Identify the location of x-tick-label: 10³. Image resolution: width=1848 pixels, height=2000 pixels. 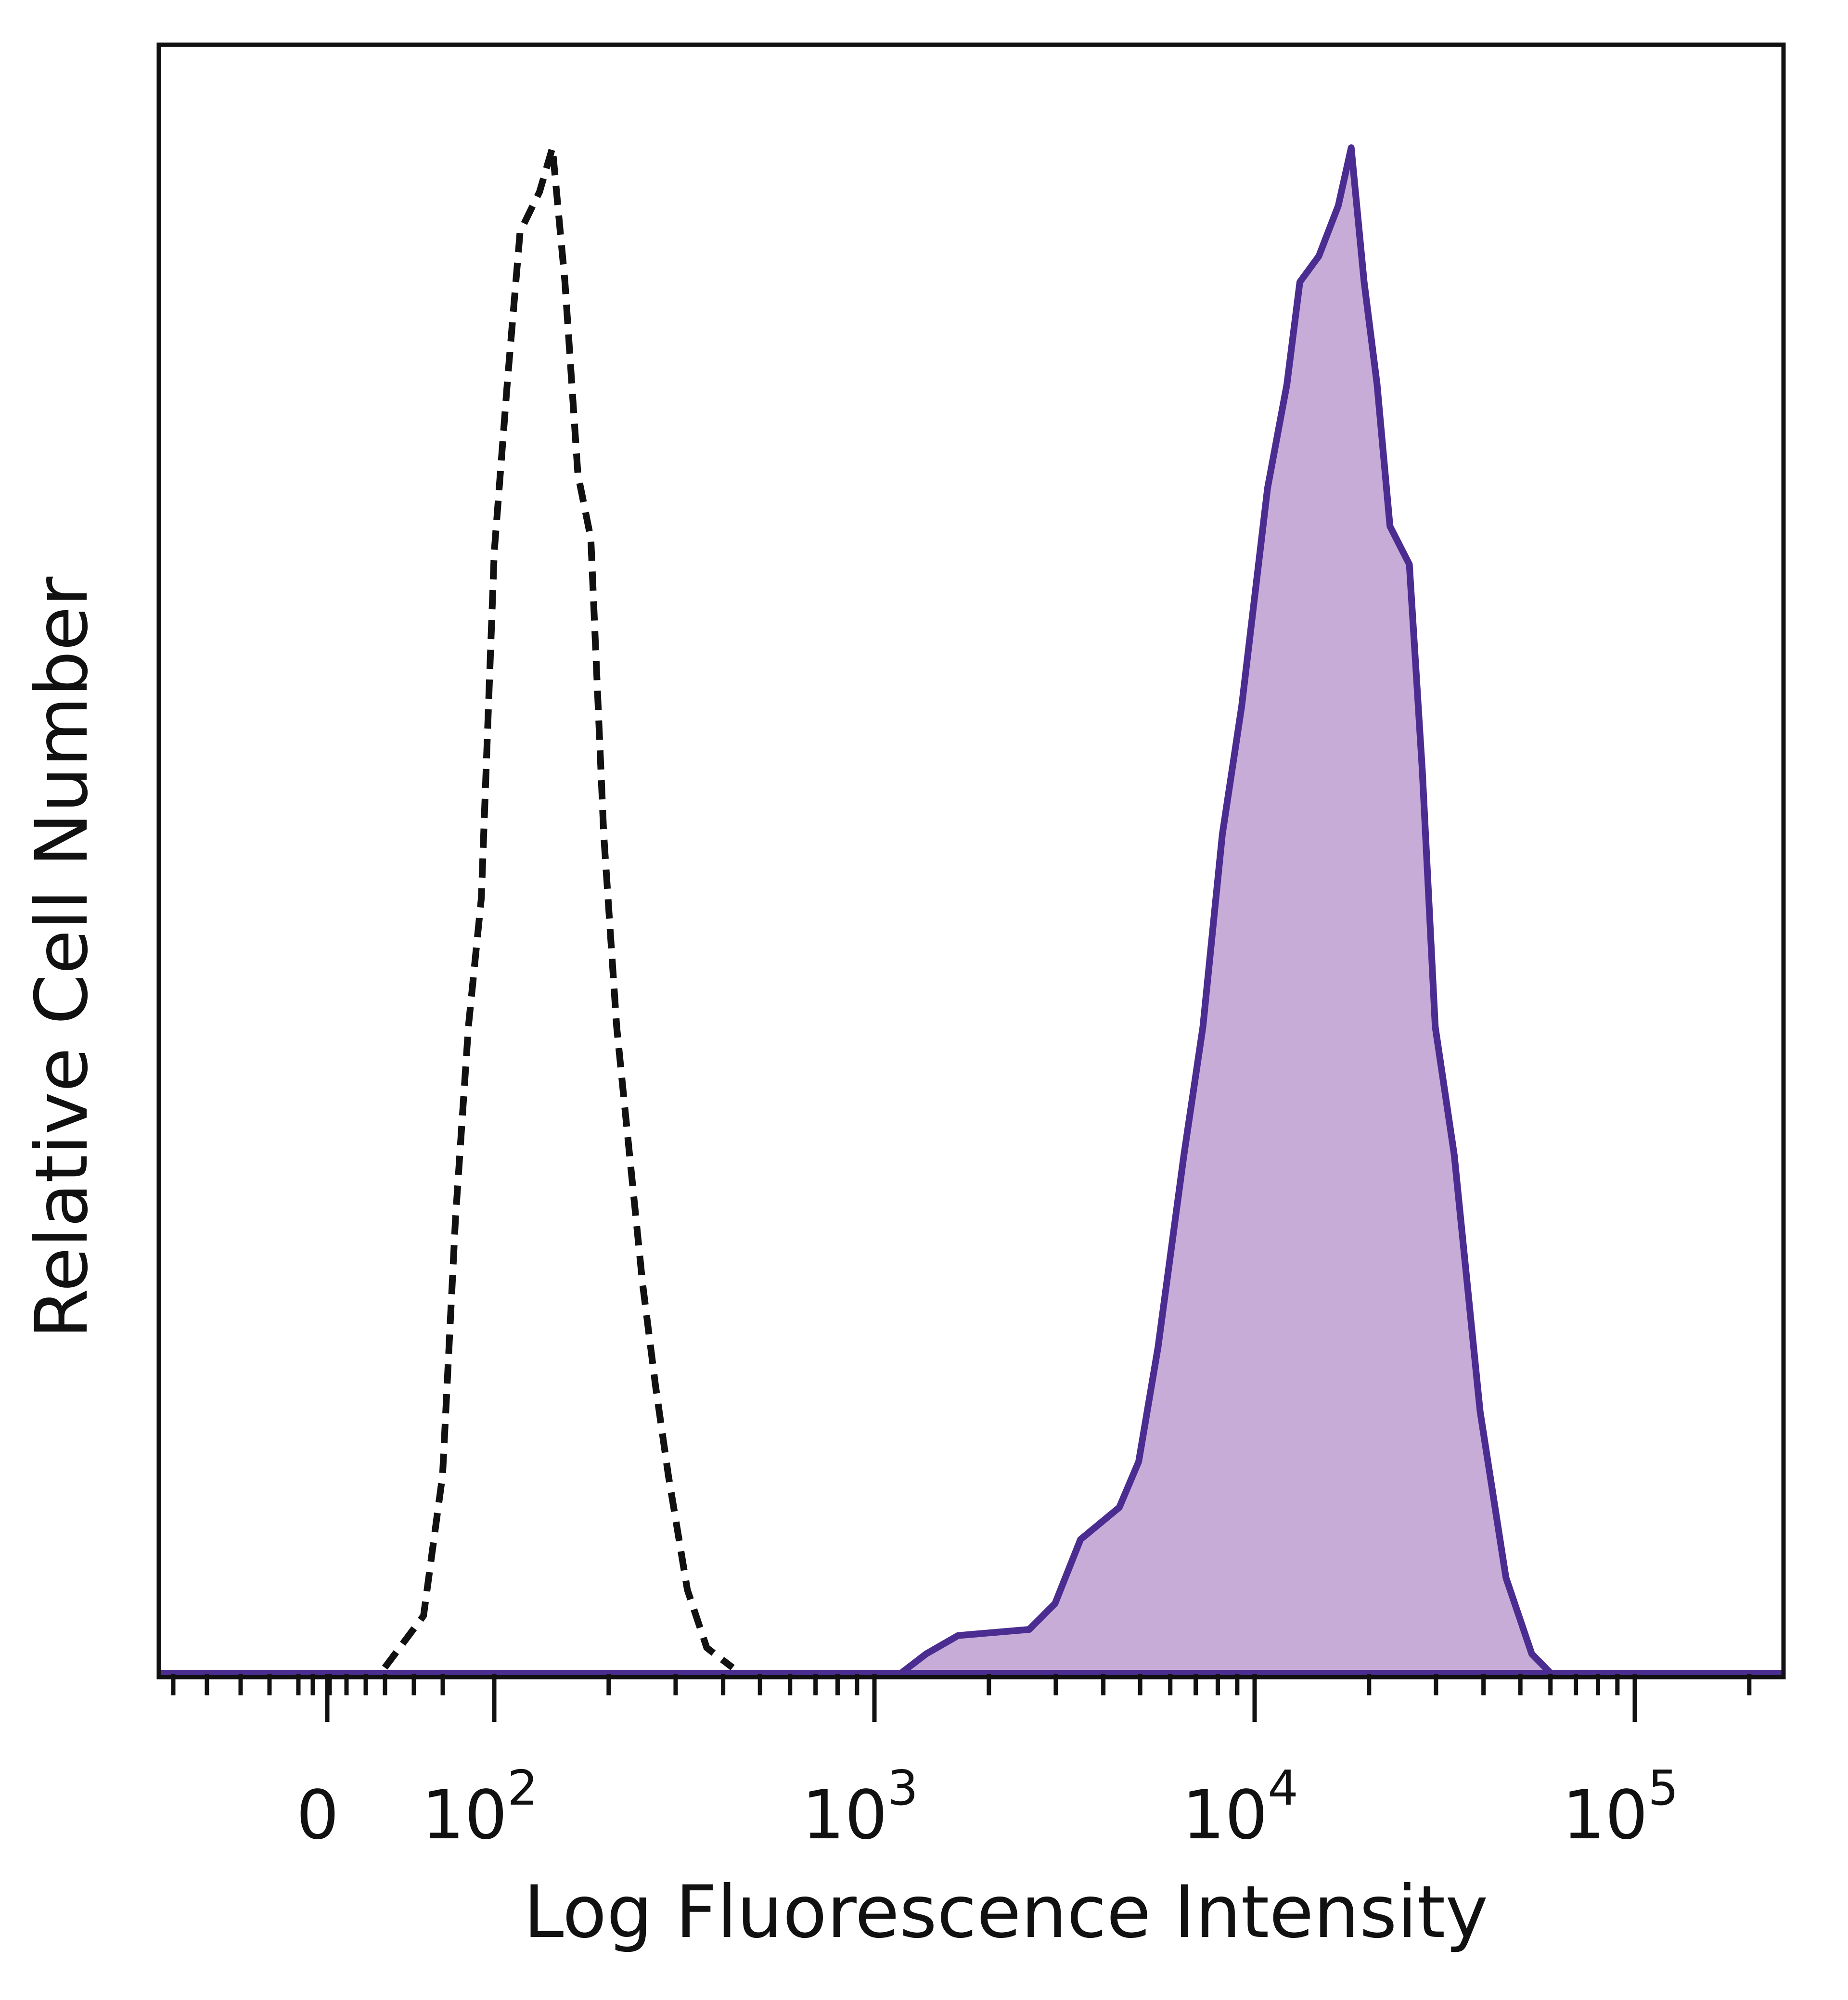
(860, 1807).